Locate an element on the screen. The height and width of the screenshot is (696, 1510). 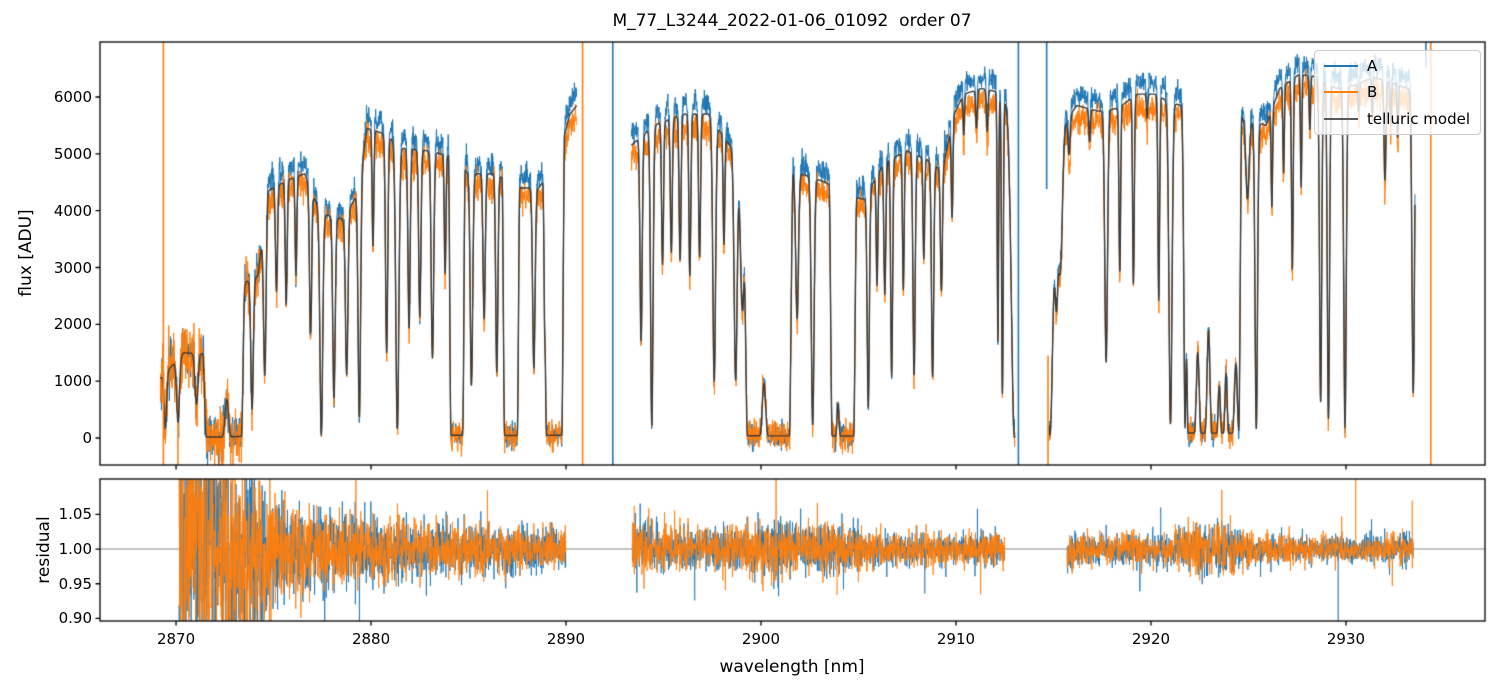
wavelength-tick-label: 2890 is located at coordinates (566, 639).